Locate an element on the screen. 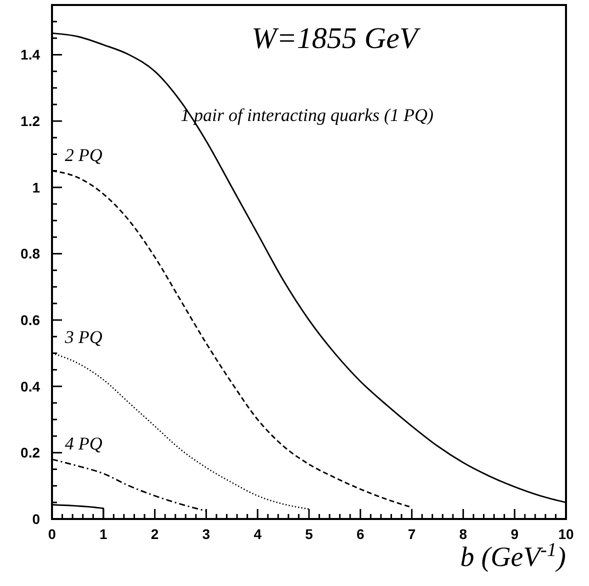 The width and height of the screenshot is (589, 586). x-tick-label: 9 is located at coordinates (514, 534).